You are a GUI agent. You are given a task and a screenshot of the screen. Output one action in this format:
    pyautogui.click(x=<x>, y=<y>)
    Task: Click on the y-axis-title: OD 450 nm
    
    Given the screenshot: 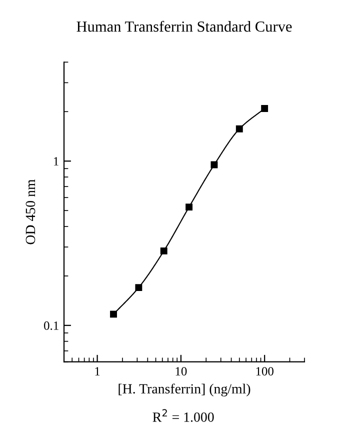 What is the action you would take?
    pyautogui.click(x=31, y=211)
    